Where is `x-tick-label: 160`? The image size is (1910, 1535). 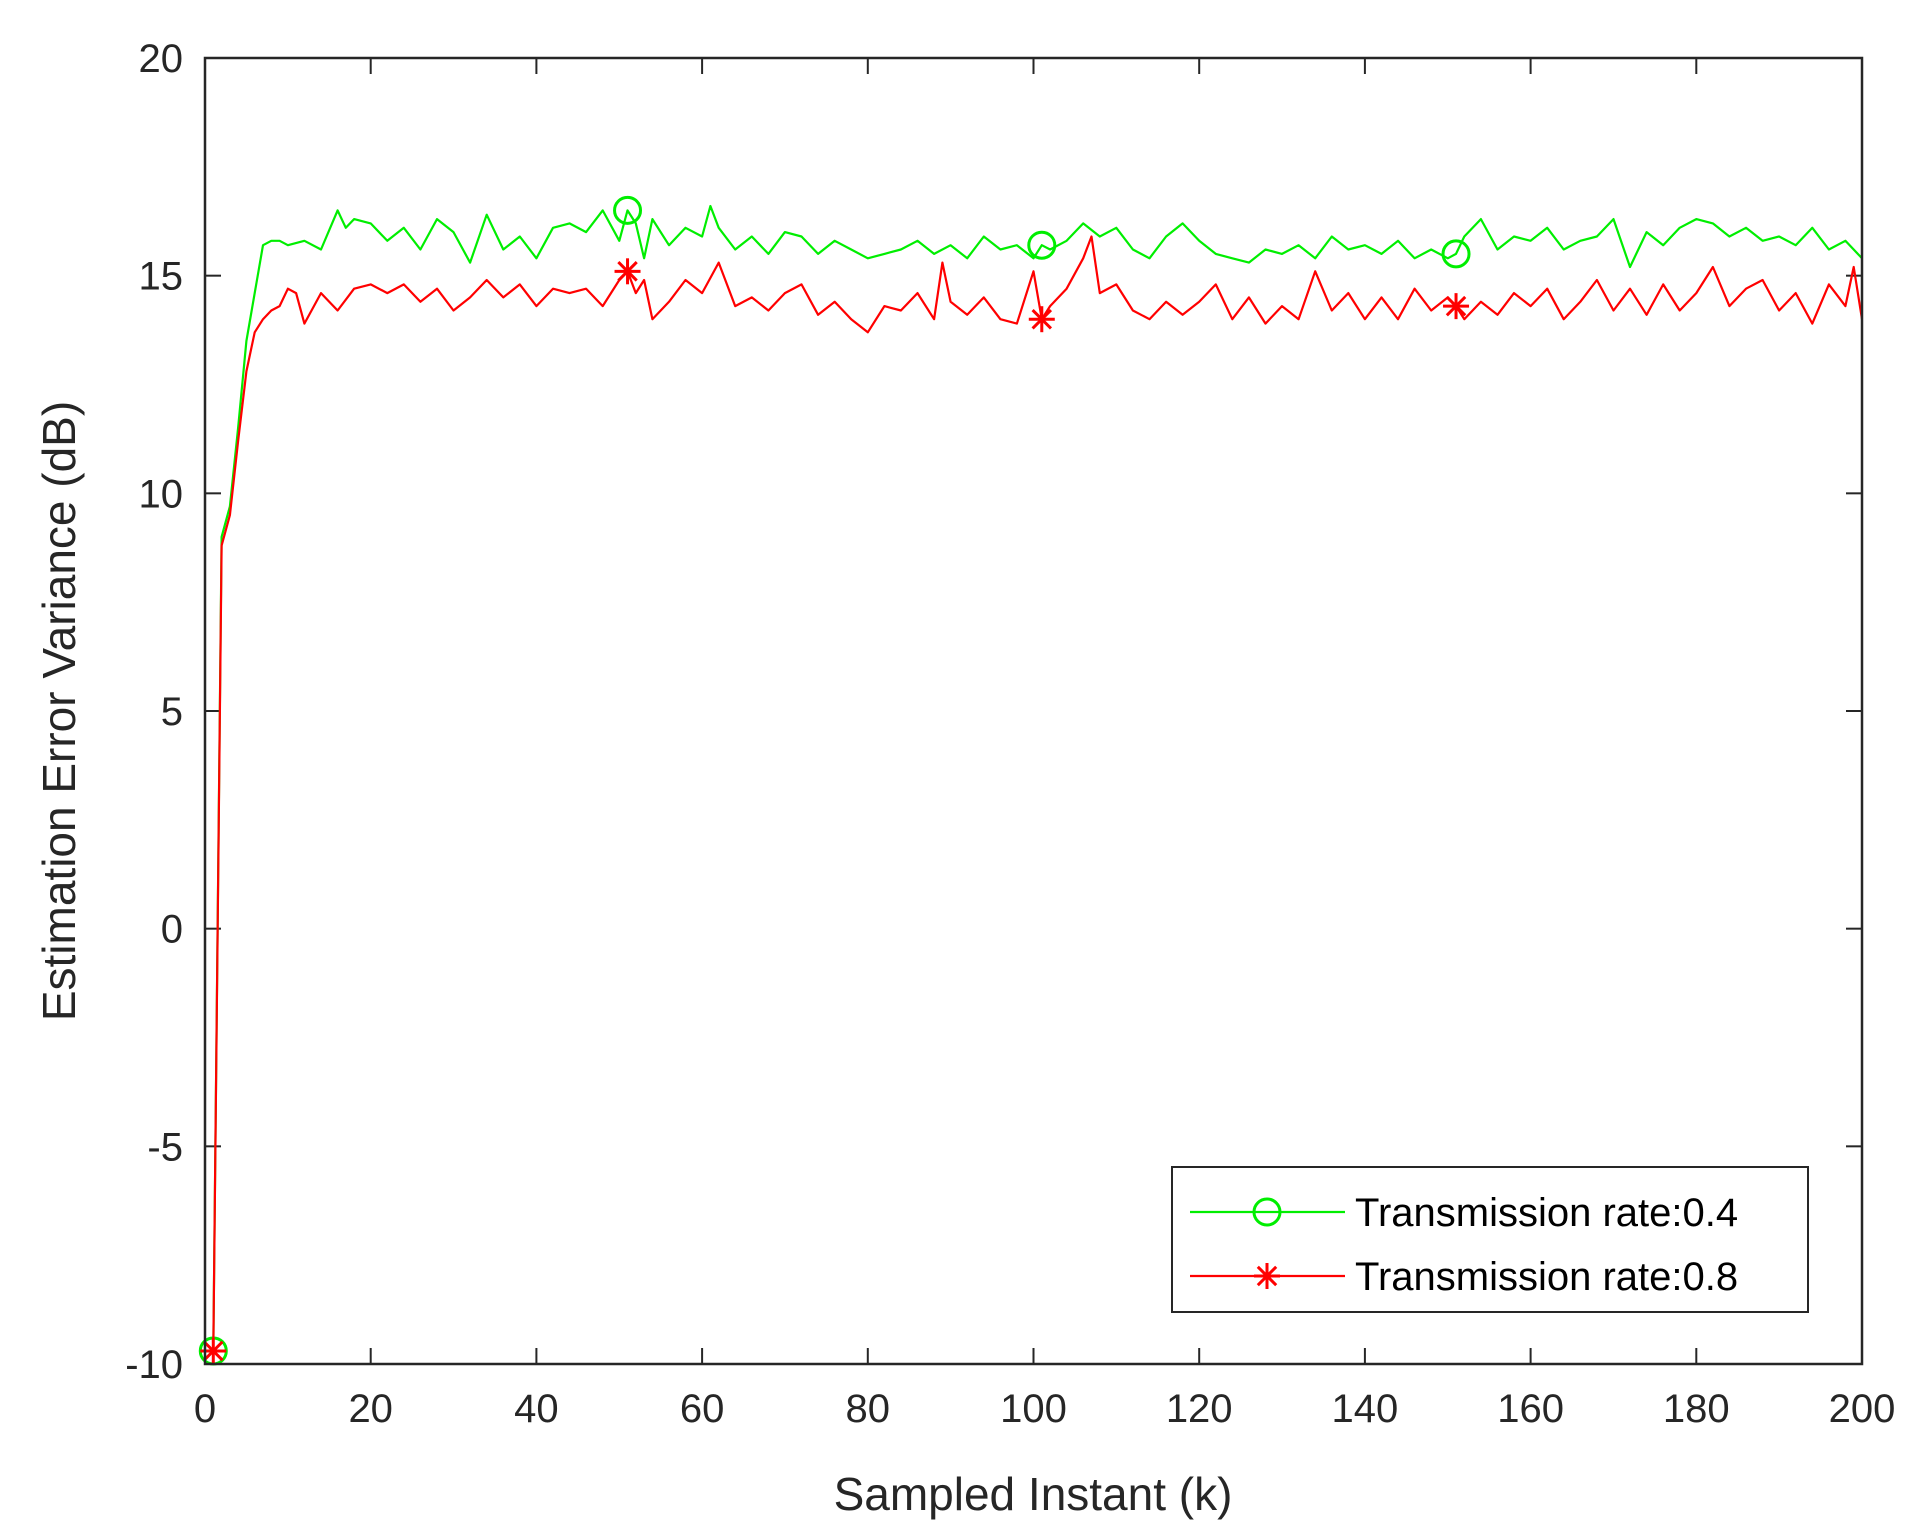
x-tick-label: 160 is located at coordinates (1530, 1409).